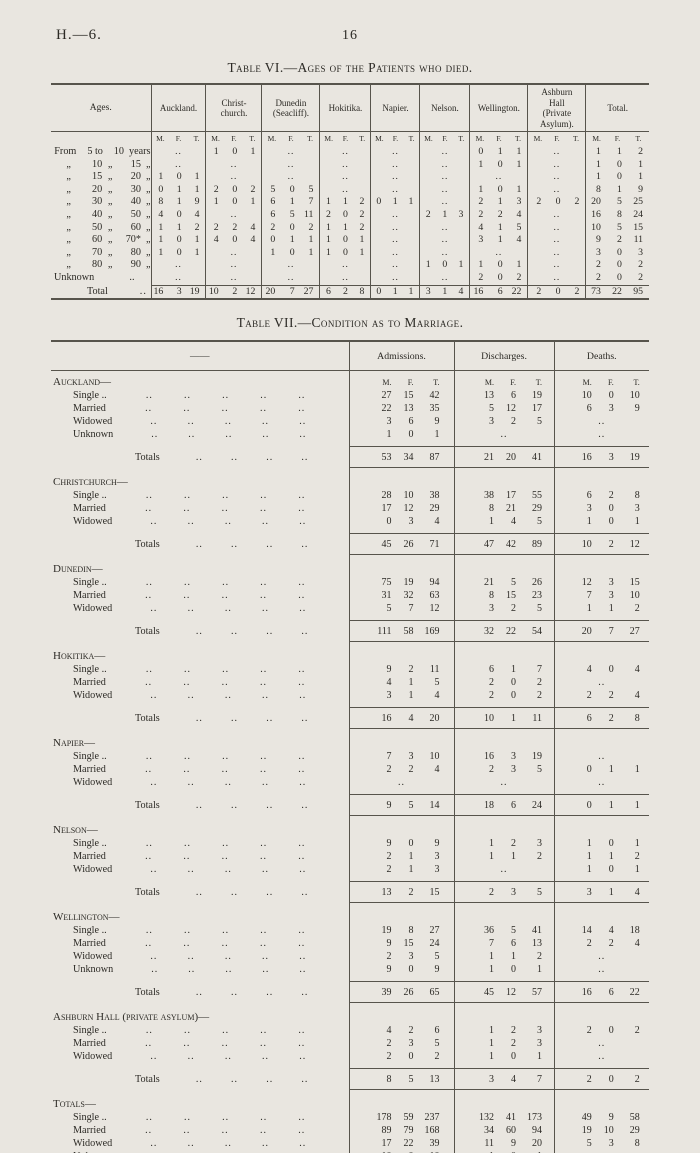 The width and height of the screenshot is (700, 1153). I want to click on value: 1, so click(611, 770).